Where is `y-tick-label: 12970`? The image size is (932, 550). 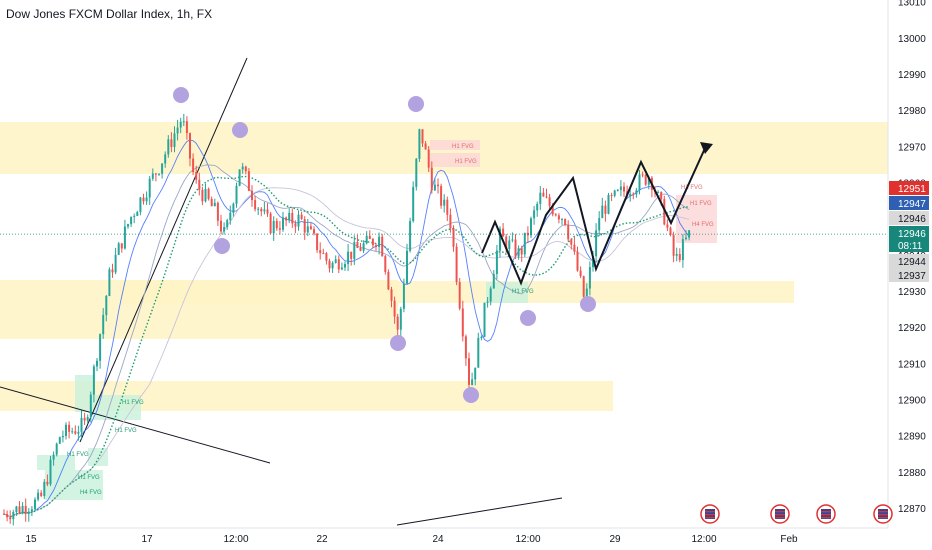 y-tick-label: 12970 is located at coordinates (912, 147).